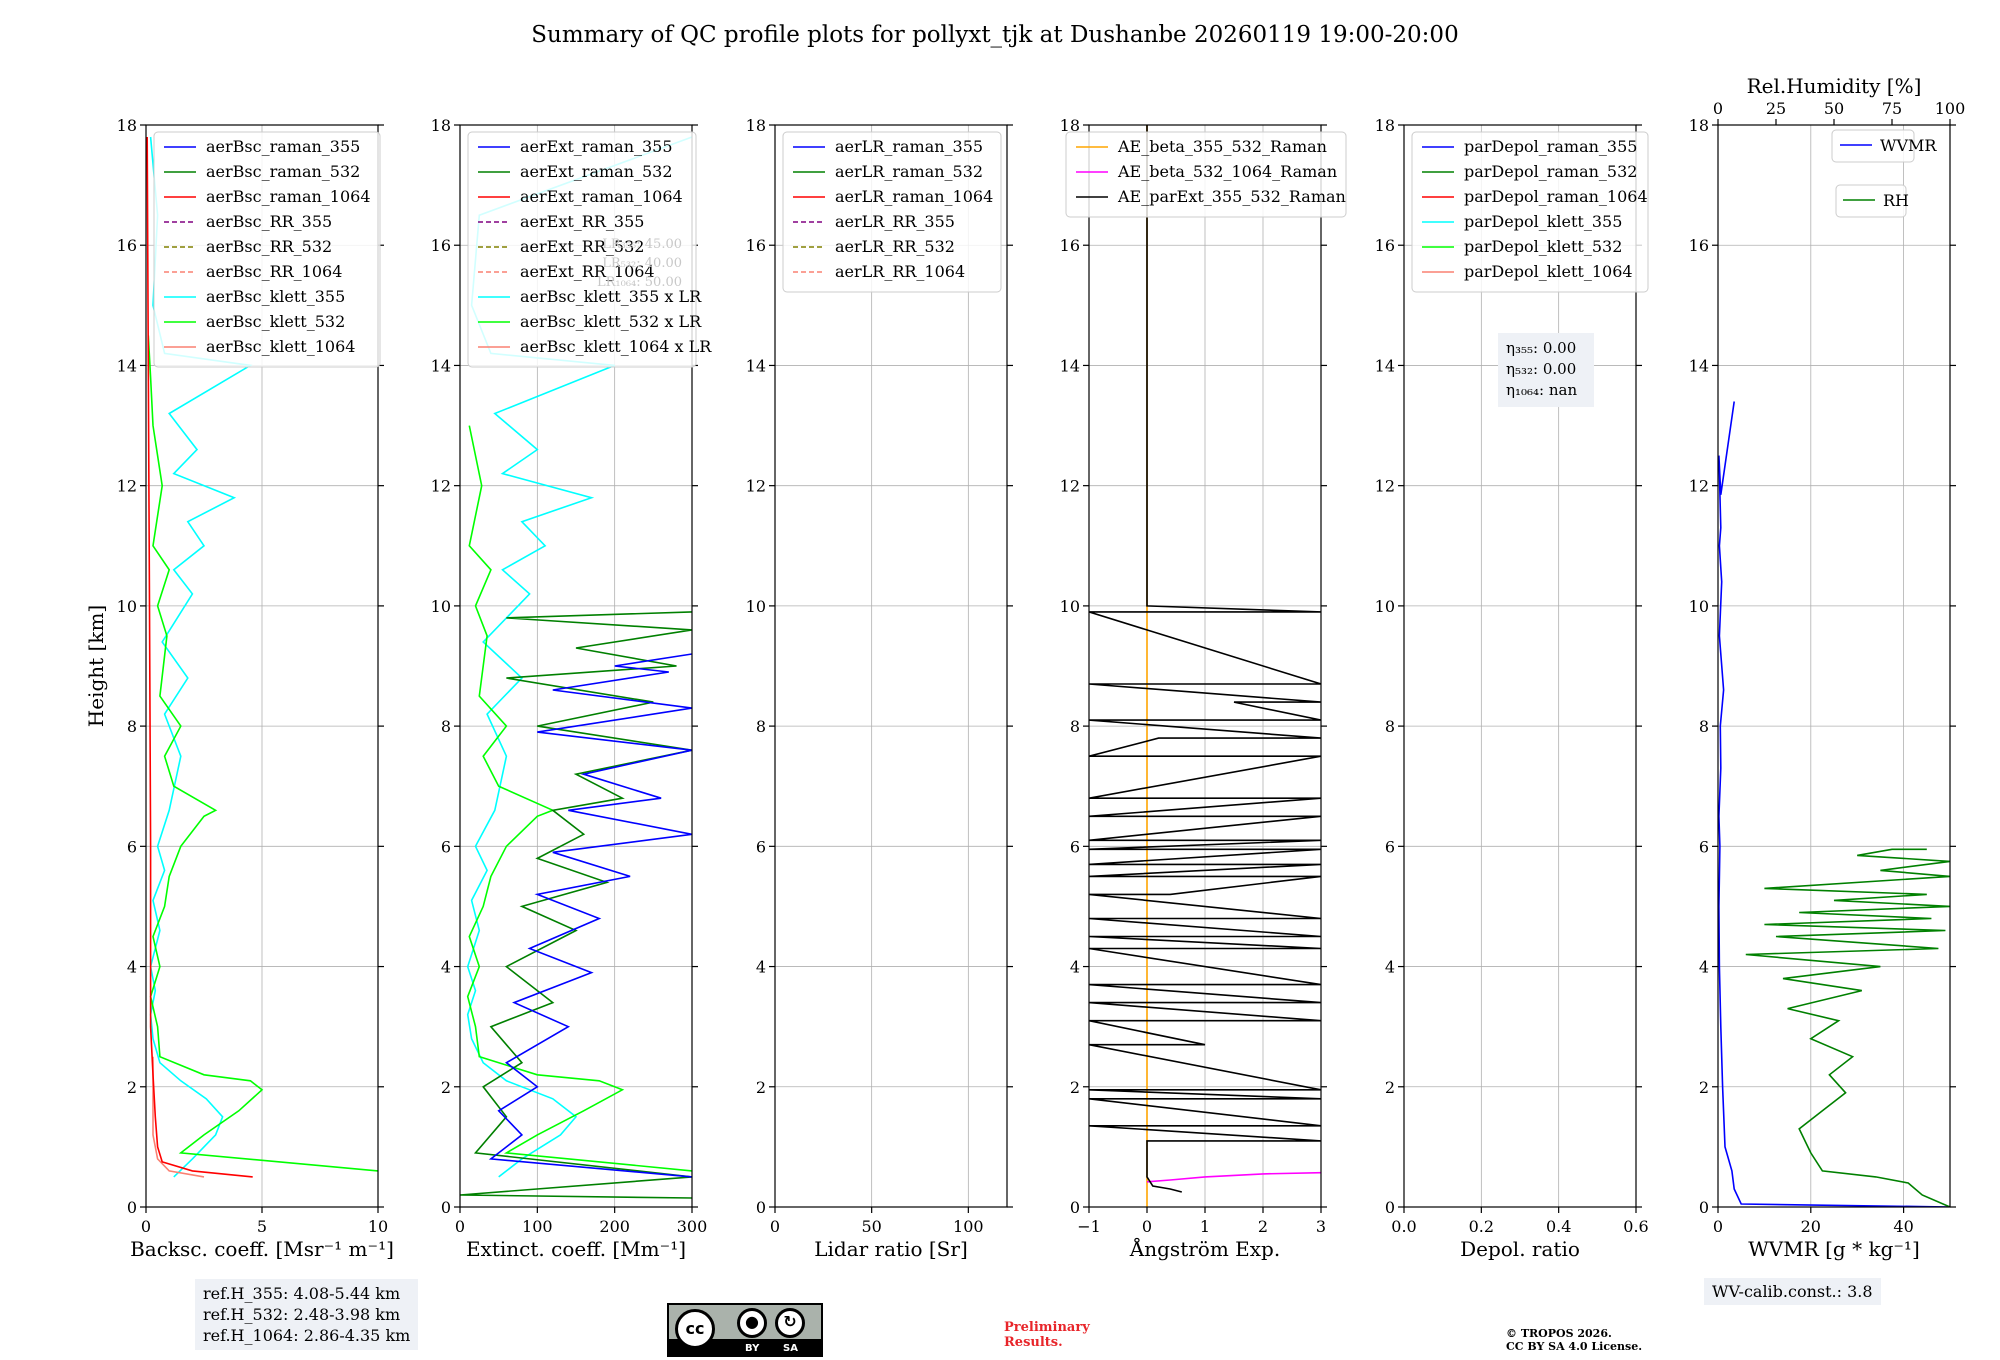 This screenshot has height=1360, width=2000. What do you see at coordinates (1541, 348) in the screenshot?
I see `eta-label: η₃₅₅: 0.00` at bounding box center [1541, 348].